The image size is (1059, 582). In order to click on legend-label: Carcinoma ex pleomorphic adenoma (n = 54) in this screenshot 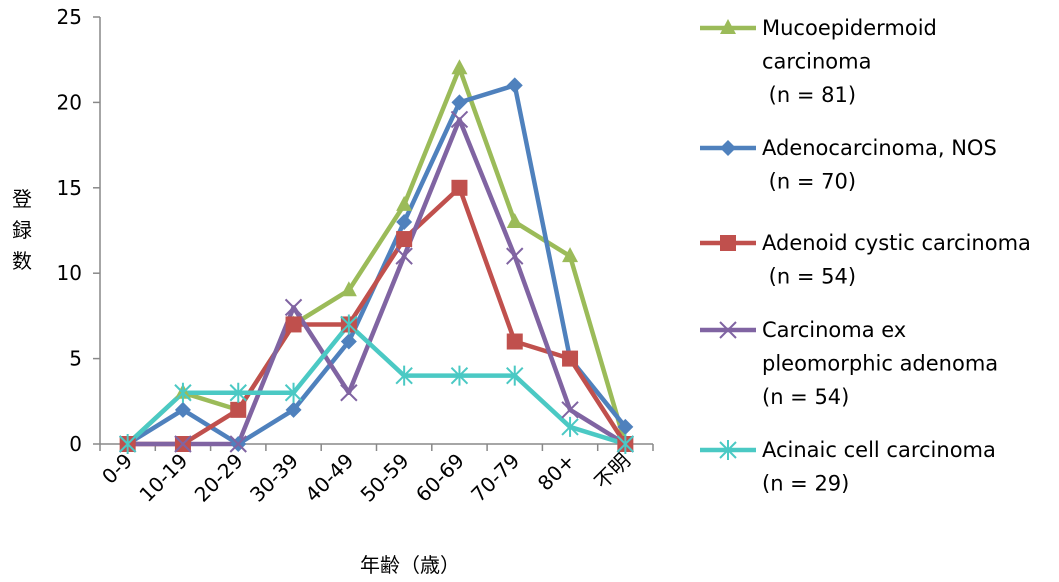, I will do `click(880, 363)`.